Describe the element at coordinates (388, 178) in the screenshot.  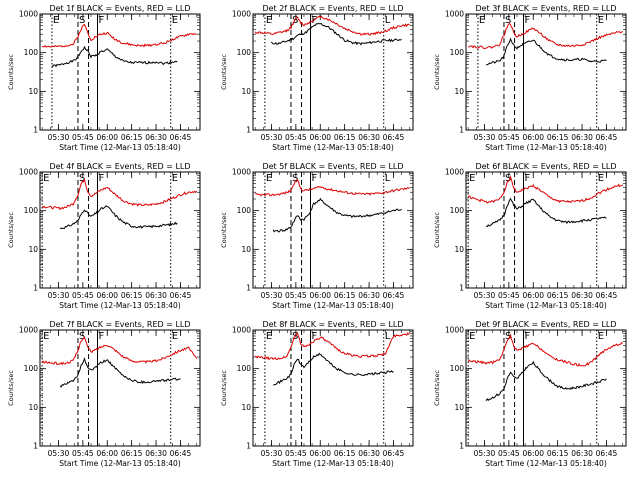
I see `marker-label: L` at that location.